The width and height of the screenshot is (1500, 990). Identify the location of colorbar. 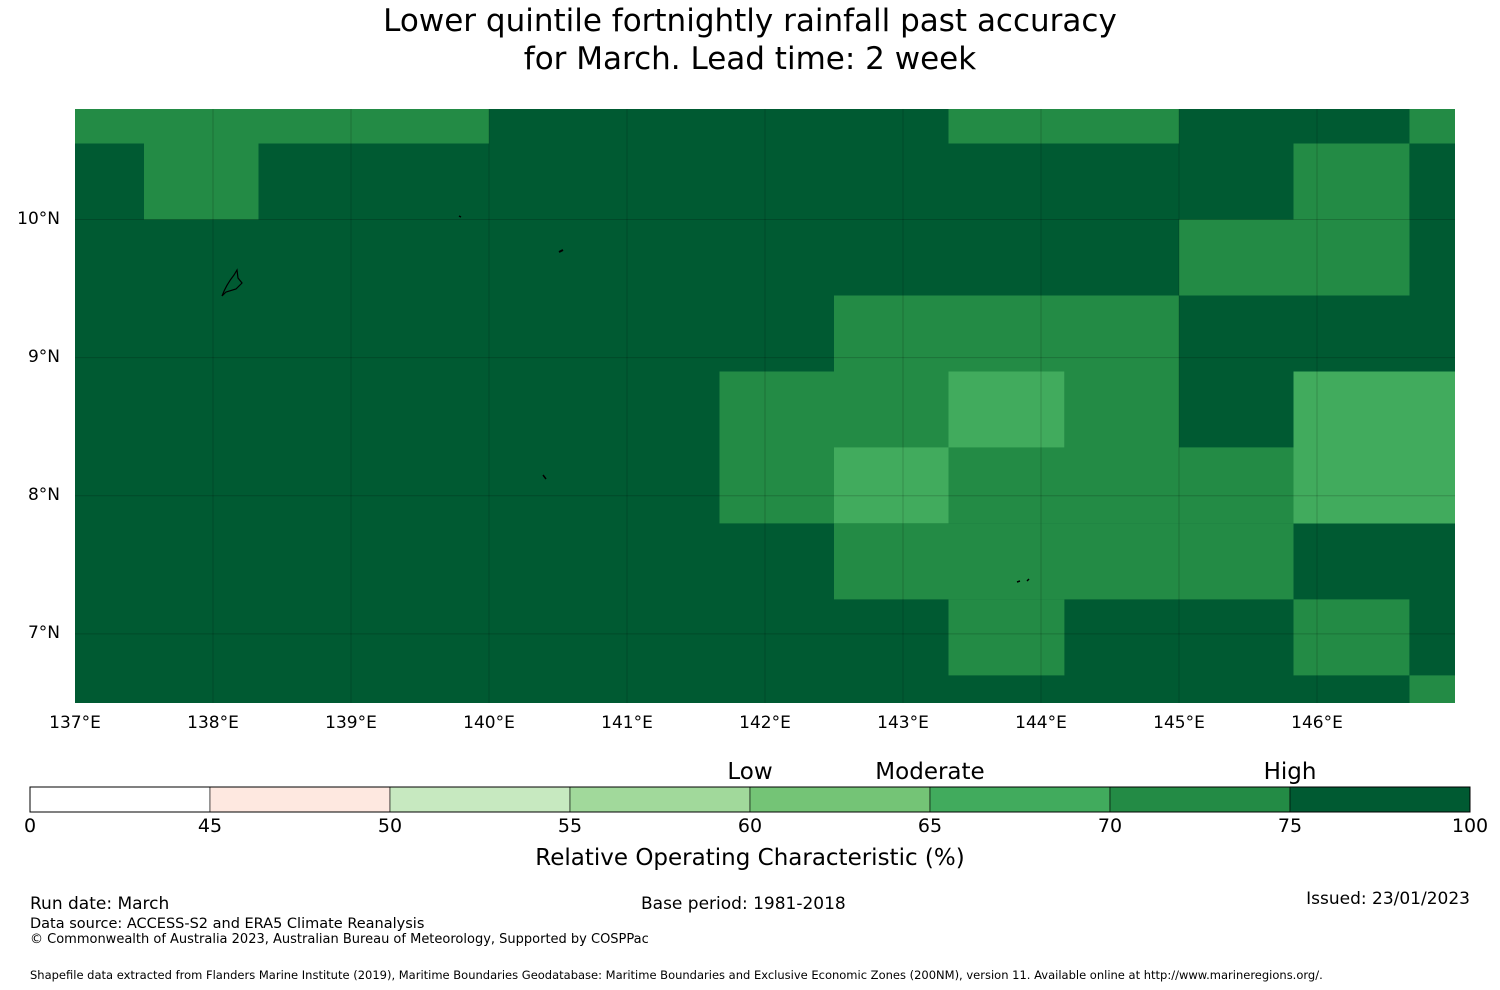
(750, 799).